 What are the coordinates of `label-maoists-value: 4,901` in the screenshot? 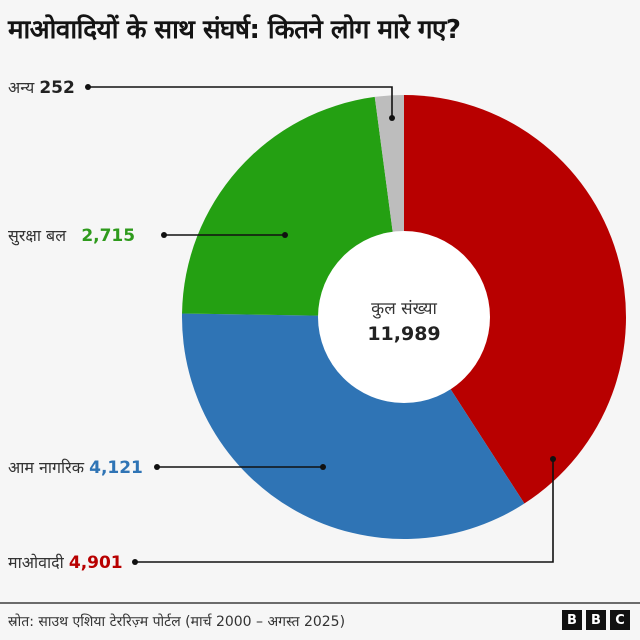 It's located at (95, 563).